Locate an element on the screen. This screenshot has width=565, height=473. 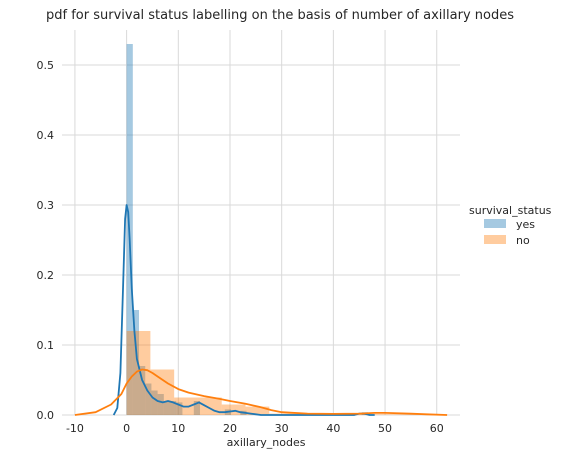
y-tick-label: 0.1 is located at coordinates (46, 345).